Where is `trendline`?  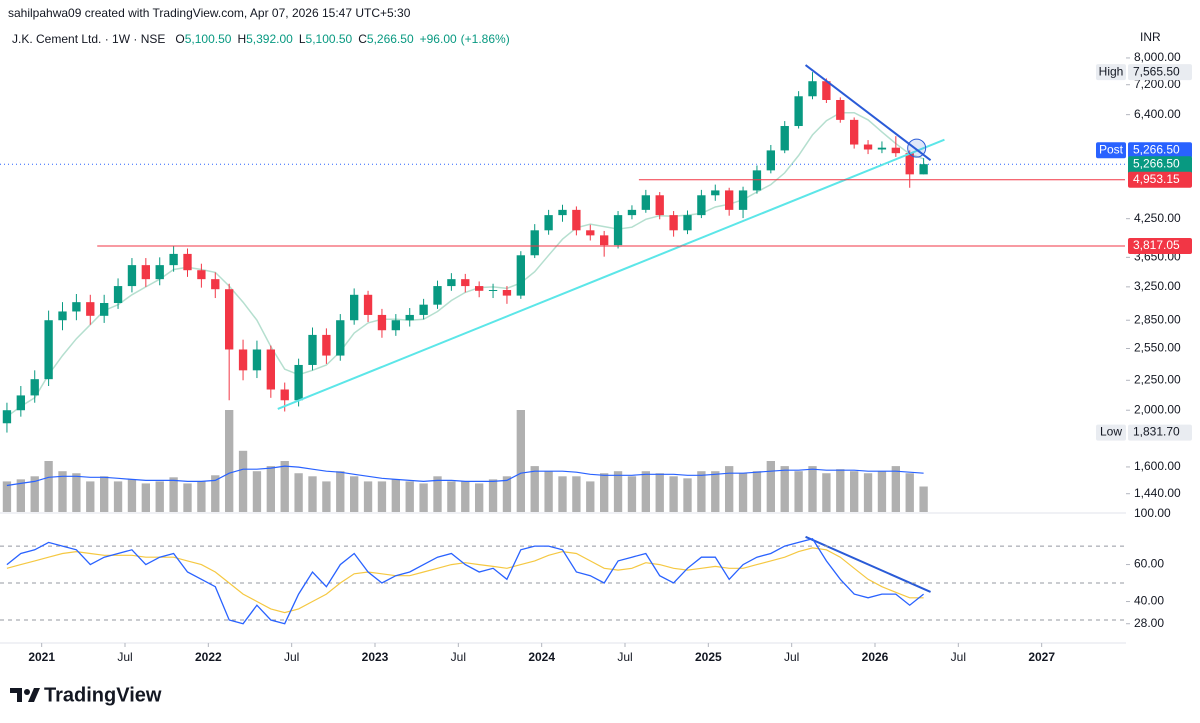 trendline is located at coordinates (868, 112).